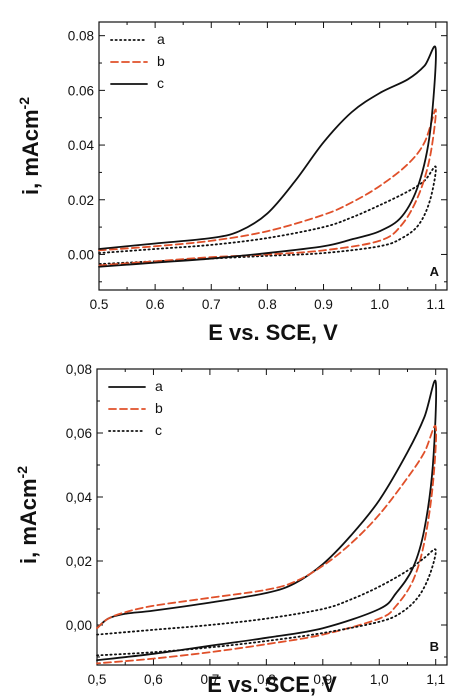 The height and width of the screenshot is (699, 474). I want to click on y-tick-label: 0.00, so click(81, 254).